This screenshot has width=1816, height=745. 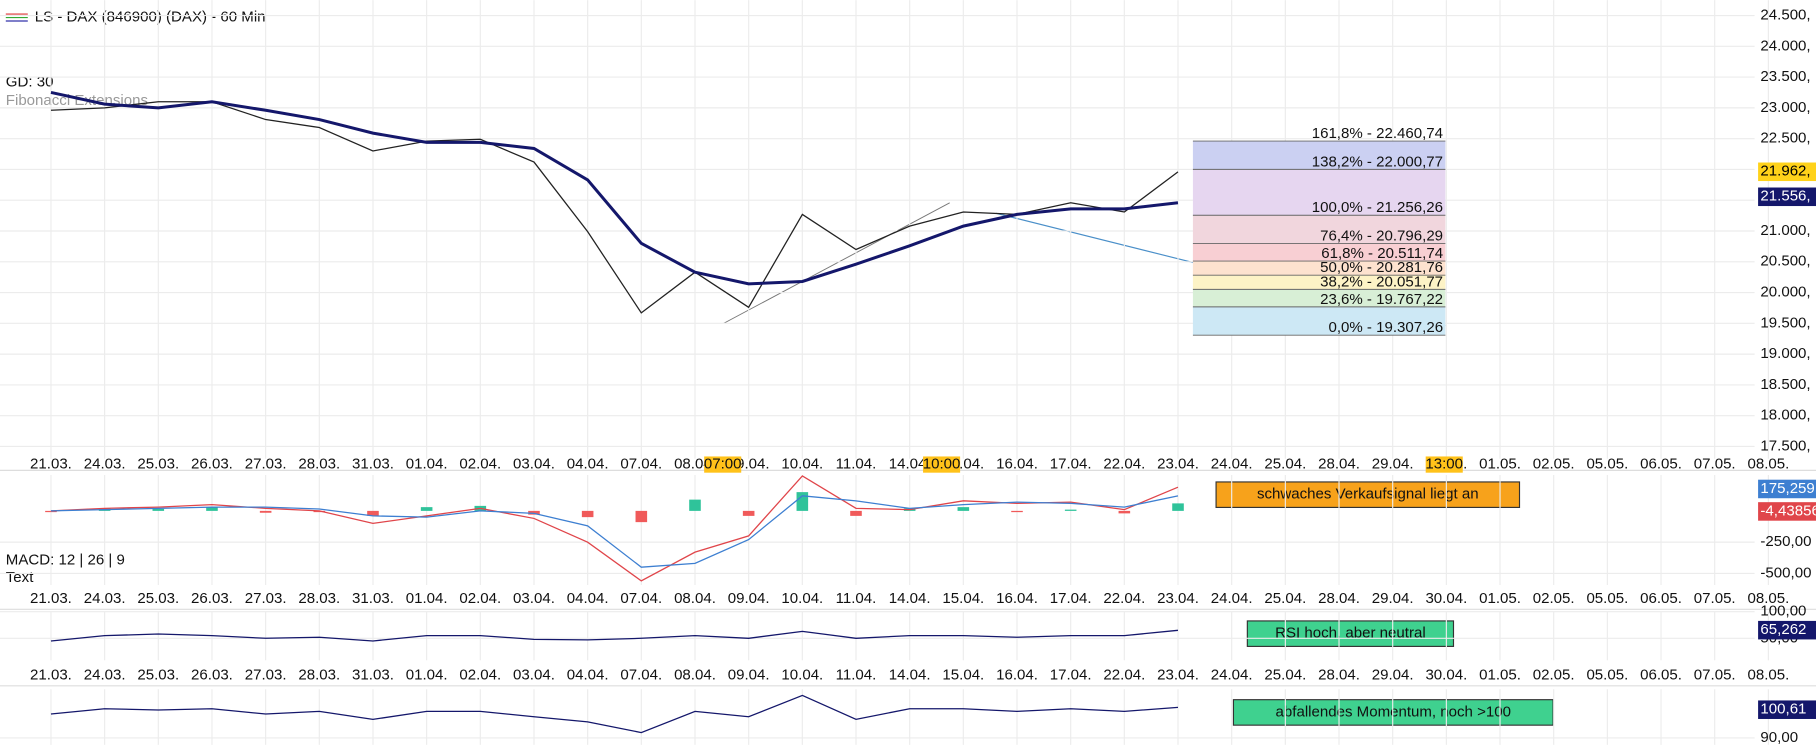 What do you see at coordinates (1350, 633) in the screenshot?
I see `annotation: RSI hoch, aber neutral` at bounding box center [1350, 633].